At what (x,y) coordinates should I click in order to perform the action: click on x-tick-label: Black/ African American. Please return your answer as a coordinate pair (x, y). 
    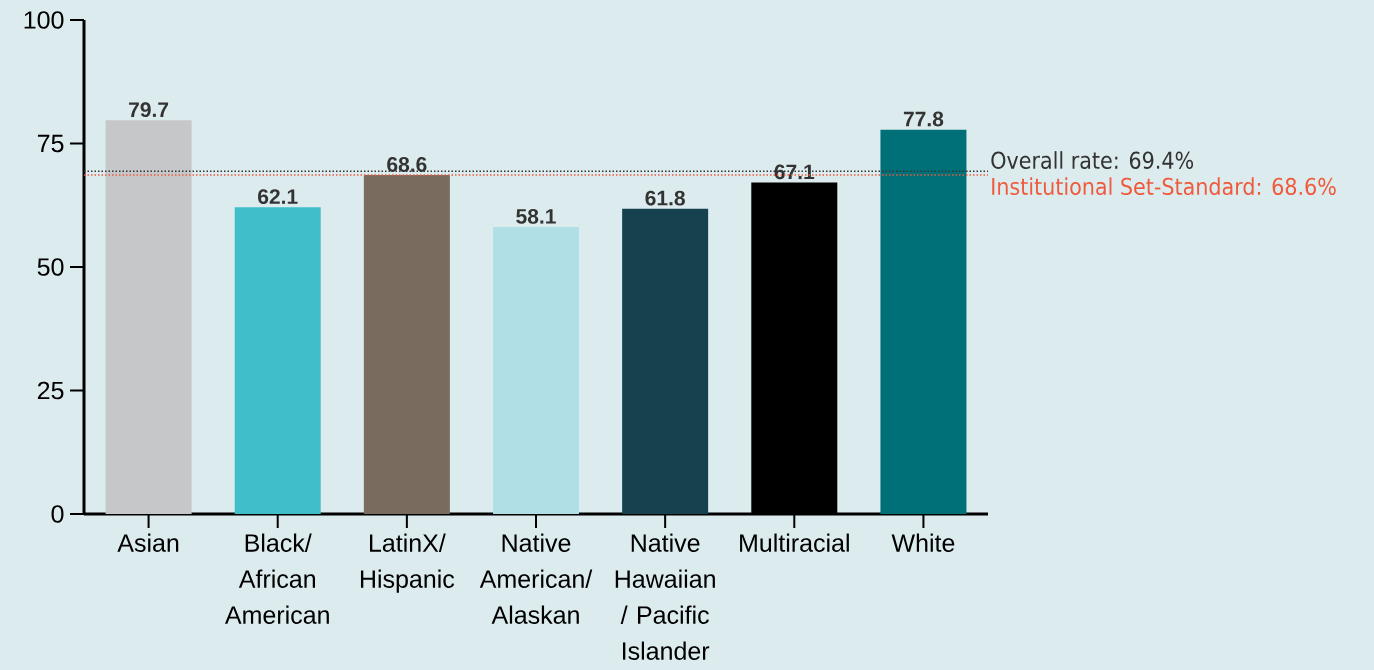
    Looking at the image, I should click on (276, 578).